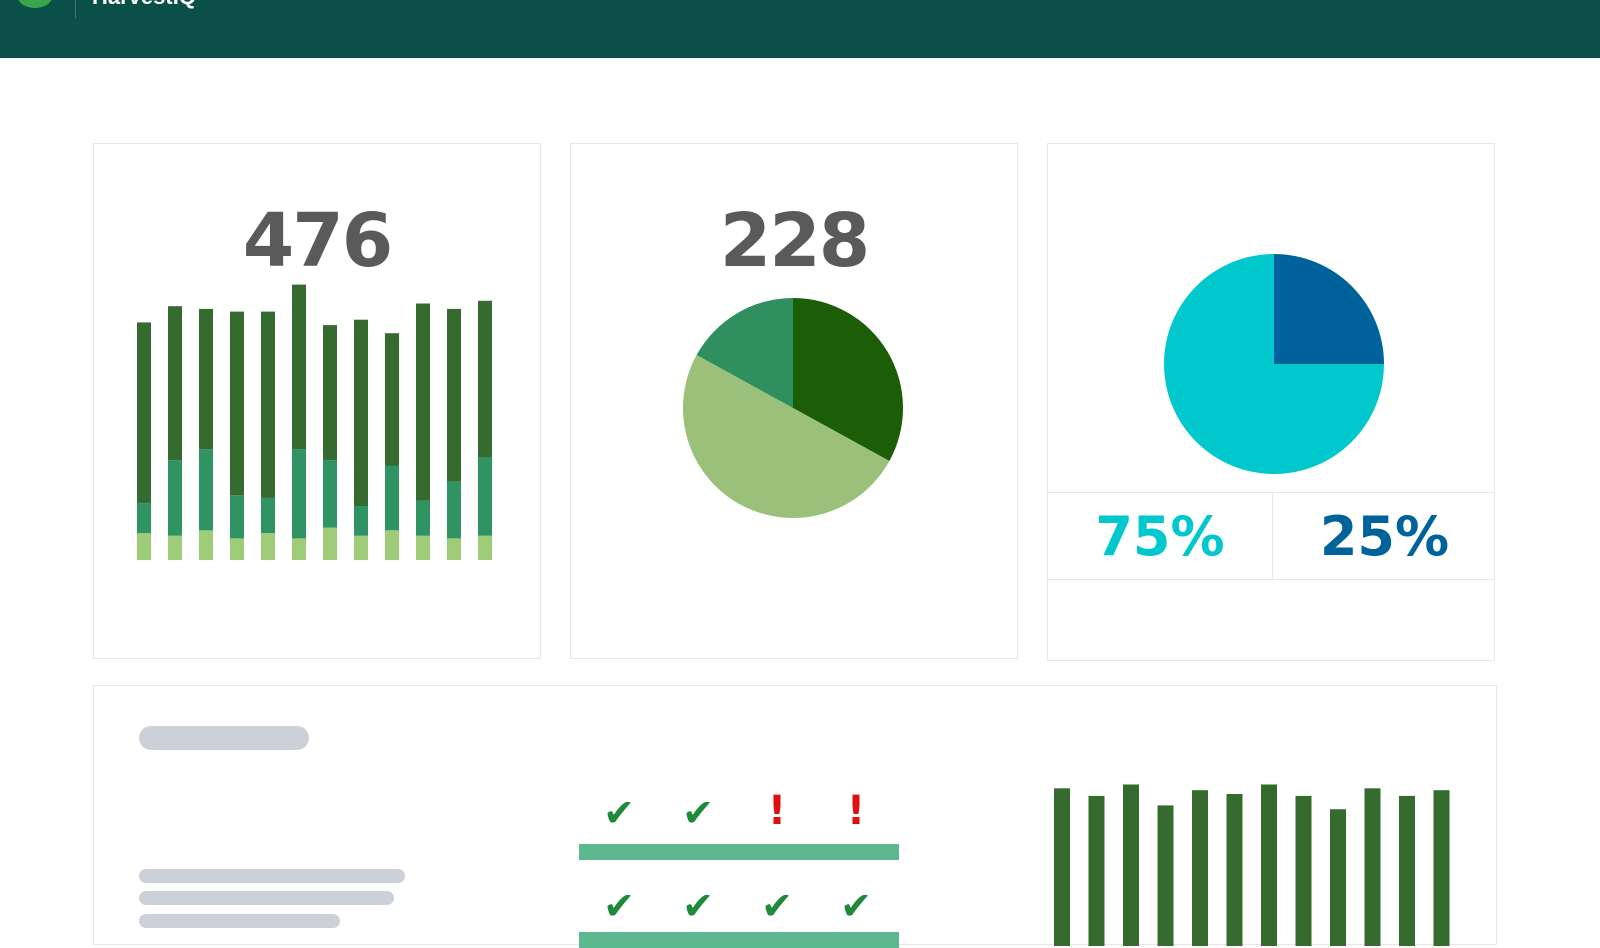 The width and height of the screenshot is (1600, 948). What do you see at coordinates (794, 241) in the screenshot?
I see `pie-total-number: 228` at bounding box center [794, 241].